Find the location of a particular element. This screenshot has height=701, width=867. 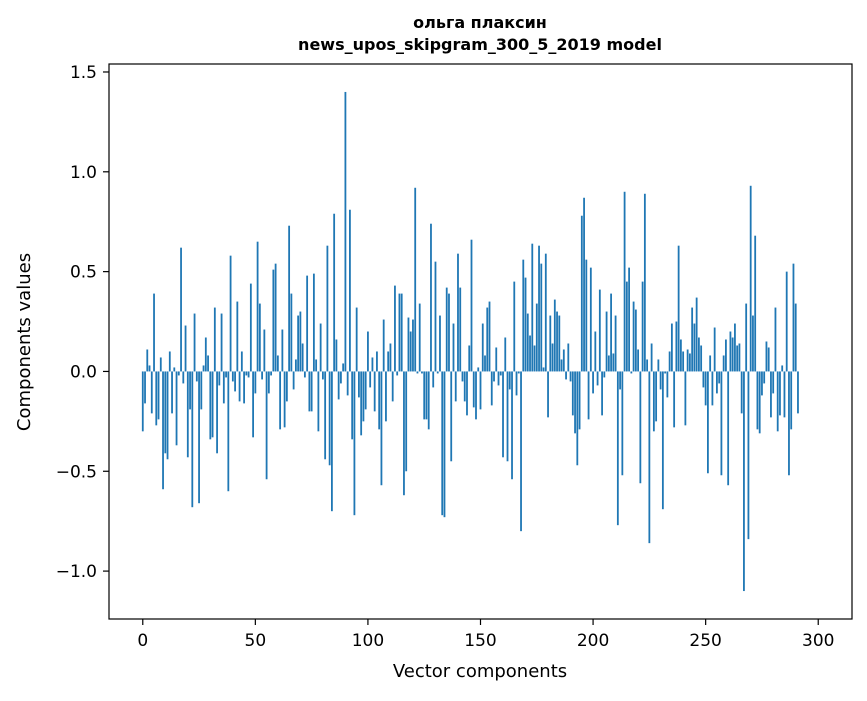

x-axis-ticks: 0 50 100 150 200 250 300 is located at coordinates (485, 635).